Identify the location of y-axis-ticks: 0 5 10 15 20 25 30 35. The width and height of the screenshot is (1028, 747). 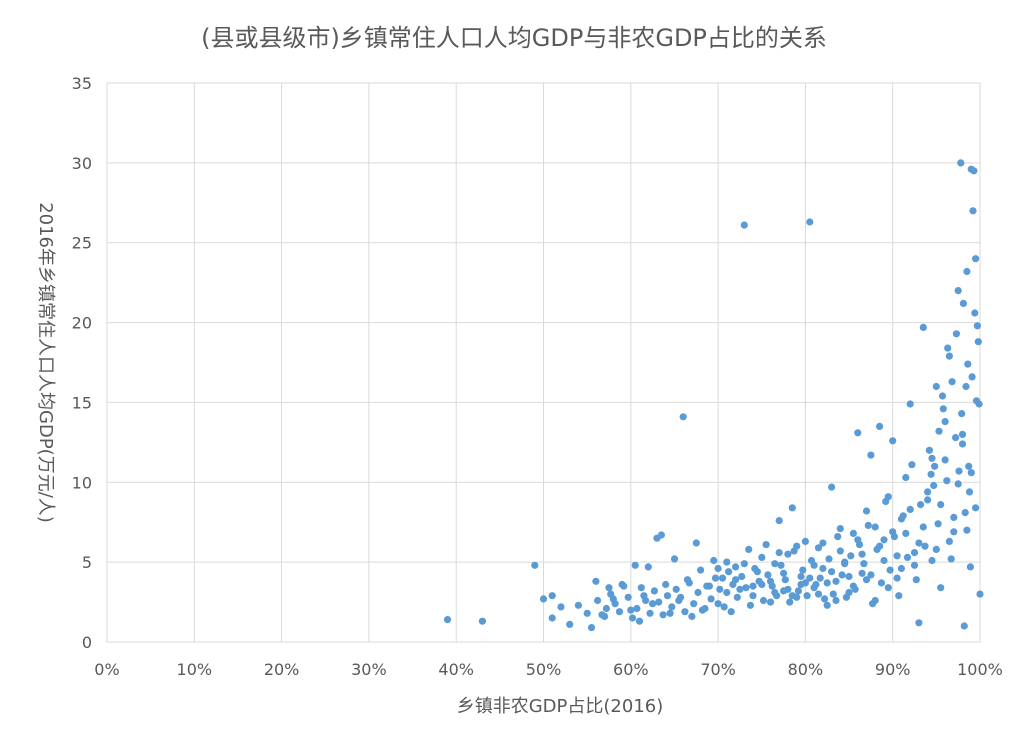
(82, 363).